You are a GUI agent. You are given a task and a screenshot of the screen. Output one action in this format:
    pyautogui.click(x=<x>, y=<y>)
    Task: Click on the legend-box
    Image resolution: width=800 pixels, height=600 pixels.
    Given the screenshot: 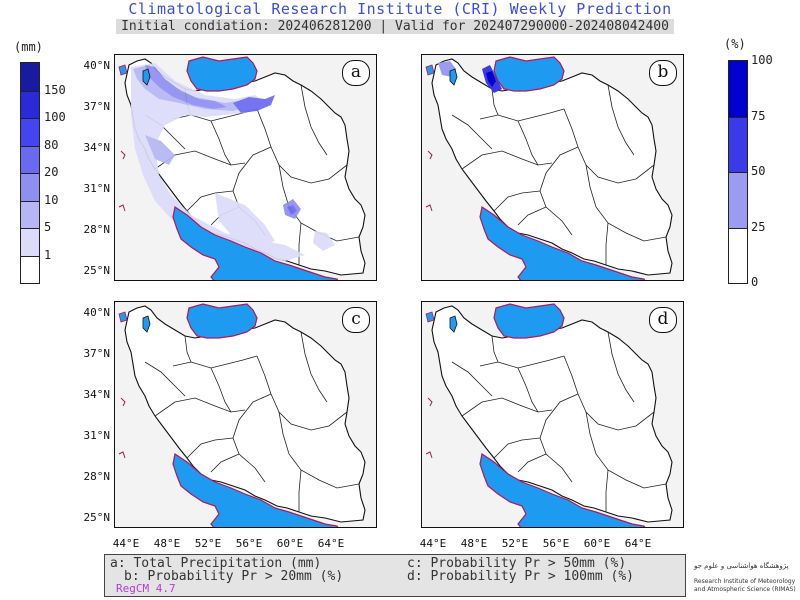 What is the action you would take?
    pyautogui.click(x=395, y=575)
    